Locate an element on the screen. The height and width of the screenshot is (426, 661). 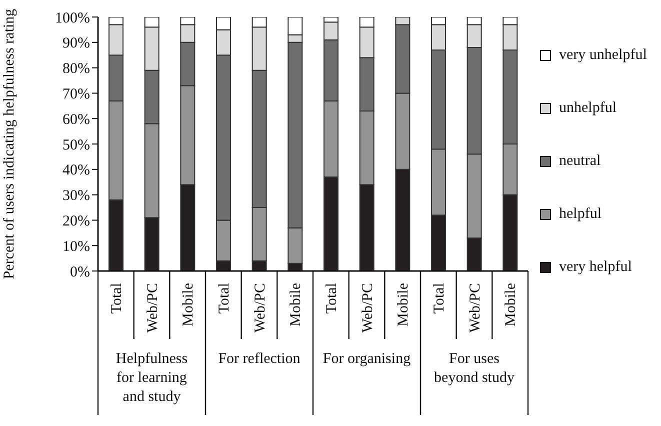
y-tick-label: 30% is located at coordinates (76, 196).